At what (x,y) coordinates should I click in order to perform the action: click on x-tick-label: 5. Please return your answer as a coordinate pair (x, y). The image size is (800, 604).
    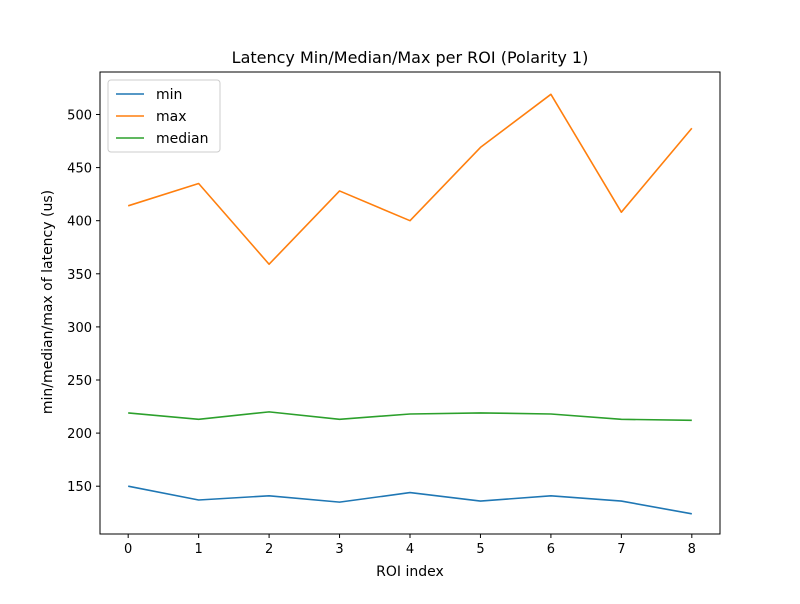
    Looking at the image, I should click on (480, 549).